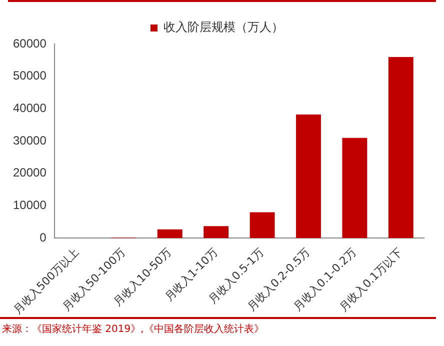 The height and width of the screenshot is (346, 444). What do you see at coordinates (43, 237) in the screenshot?
I see `y-tick-label: 0` at bounding box center [43, 237].